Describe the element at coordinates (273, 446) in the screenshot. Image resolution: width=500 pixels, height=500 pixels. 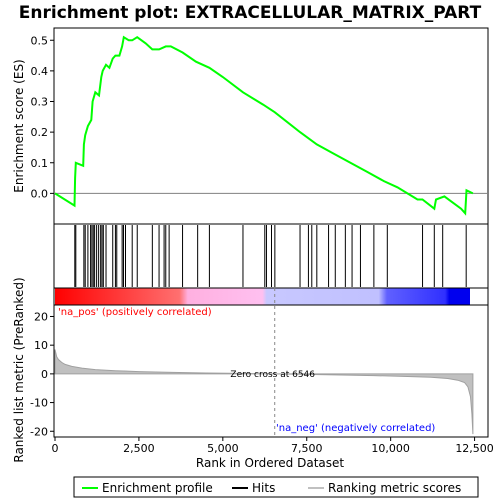
I see `x-axis: 0 2,500 5,000 7,500 10,000 12,500` at that location.